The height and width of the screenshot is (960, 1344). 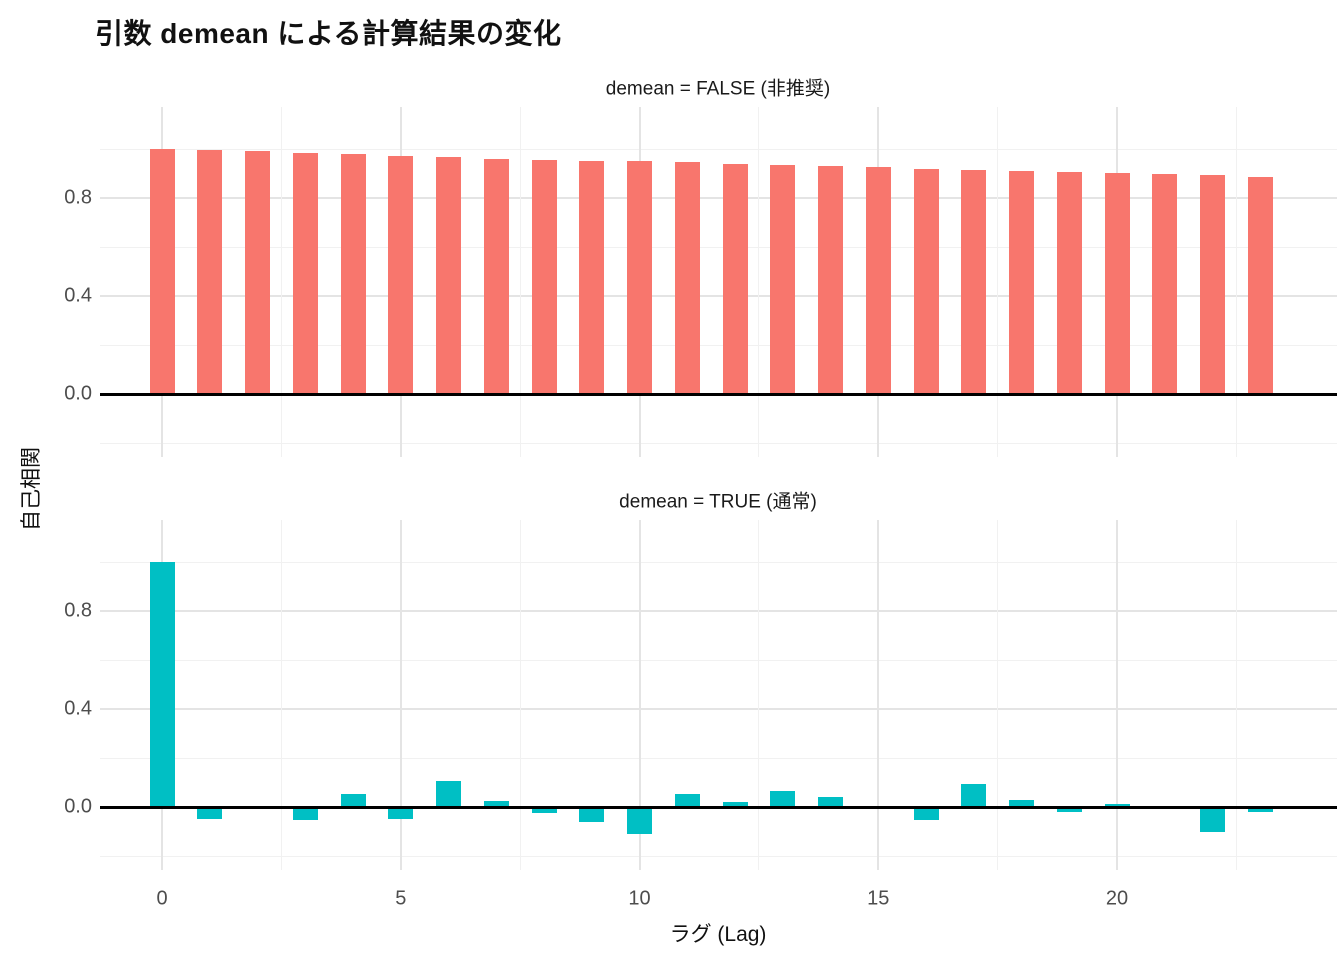 What do you see at coordinates (401, 898) in the screenshot?
I see `x-tick-label: 5` at bounding box center [401, 898].